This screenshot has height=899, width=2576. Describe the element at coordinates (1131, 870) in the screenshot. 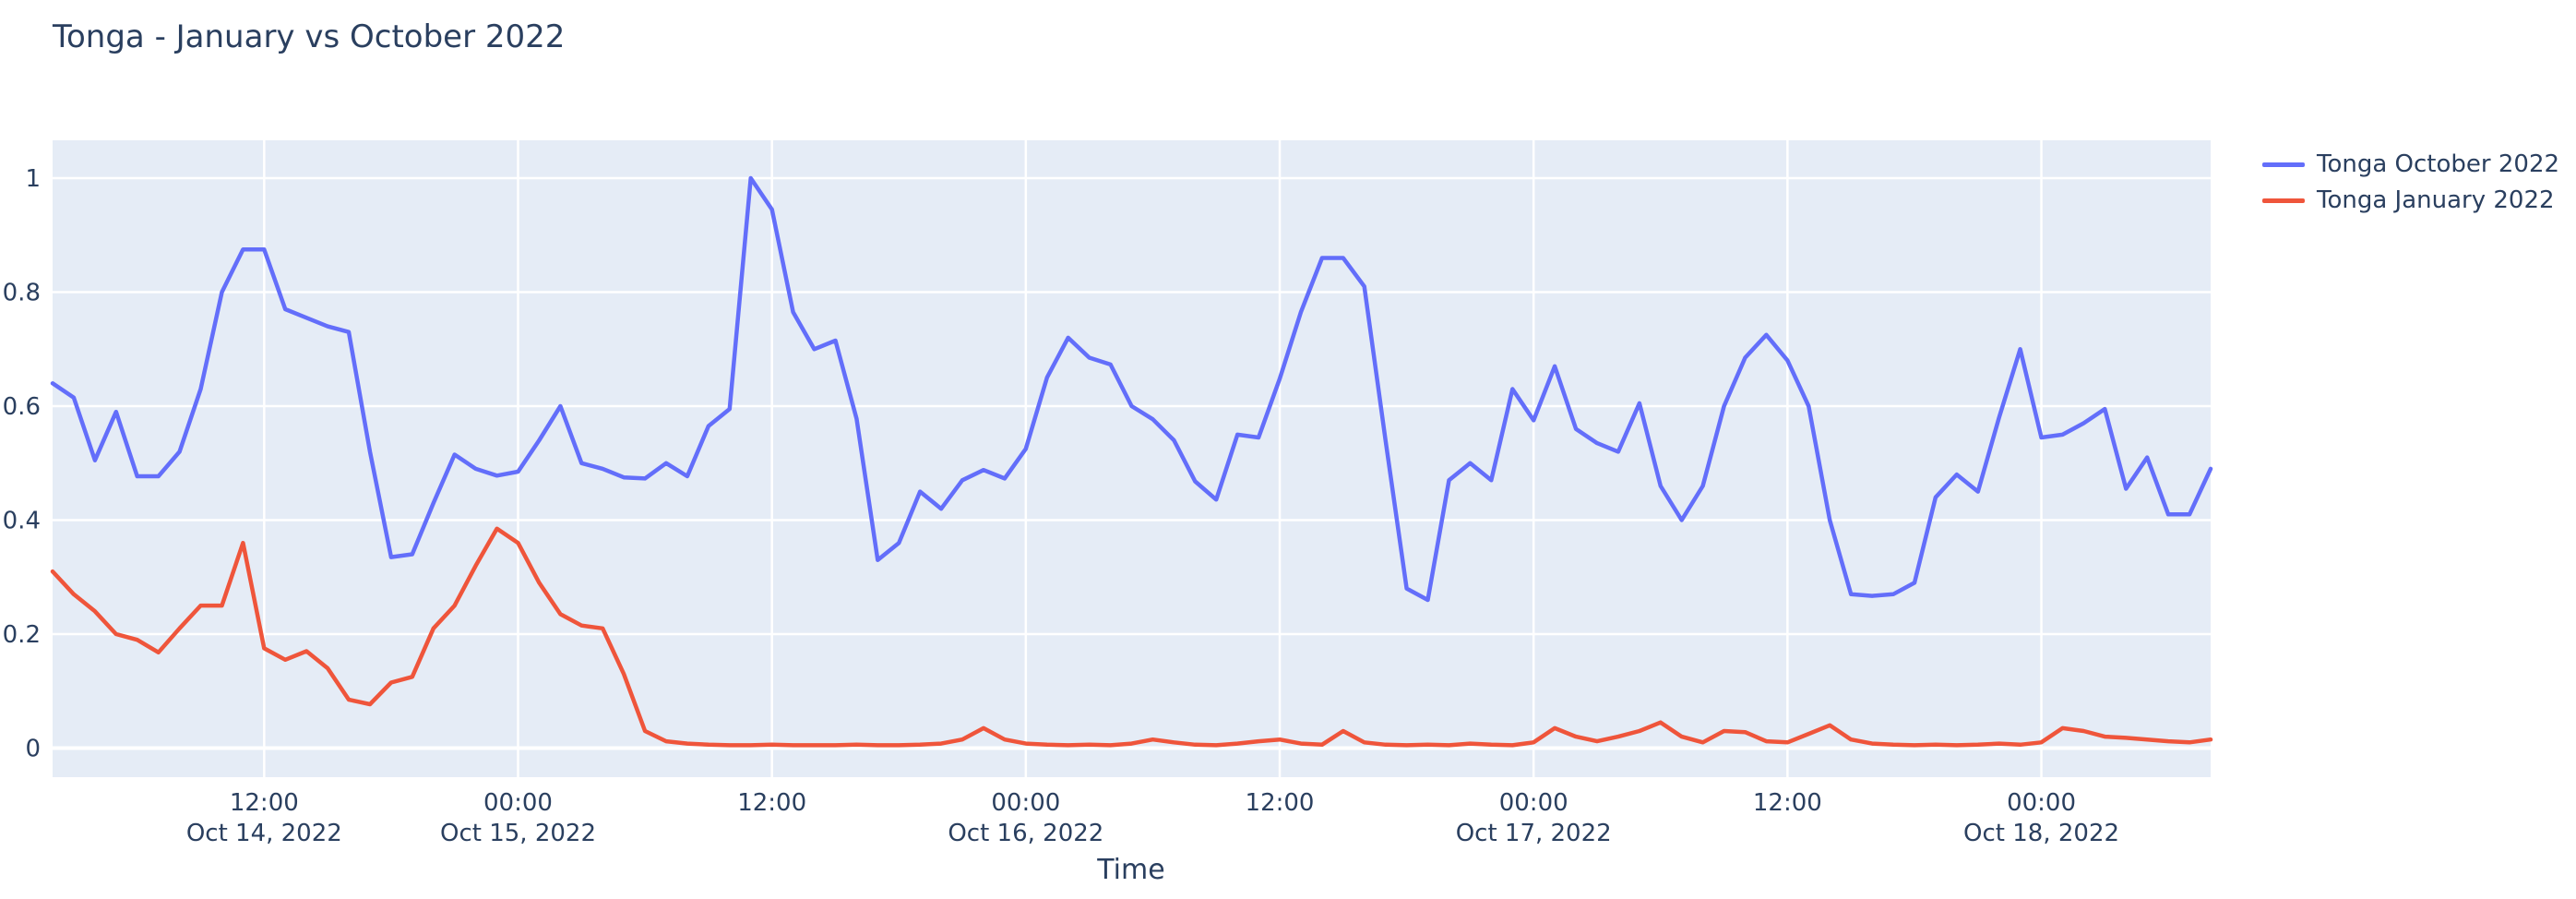

I see `x-axis-title: Time` at that location.